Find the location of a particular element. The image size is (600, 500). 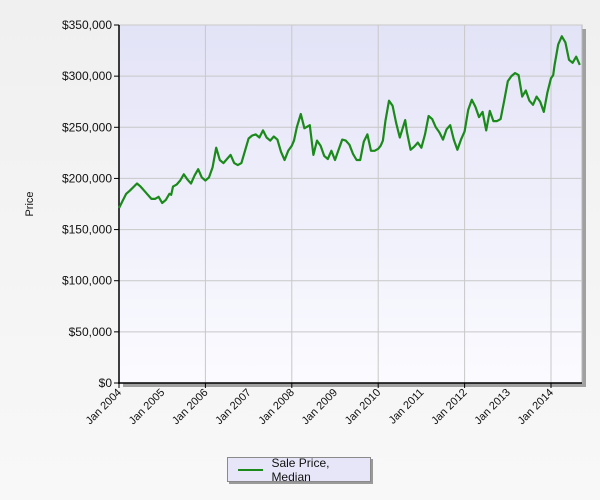

y-tick-label: $200,000 is located at coordinates (87, 178).